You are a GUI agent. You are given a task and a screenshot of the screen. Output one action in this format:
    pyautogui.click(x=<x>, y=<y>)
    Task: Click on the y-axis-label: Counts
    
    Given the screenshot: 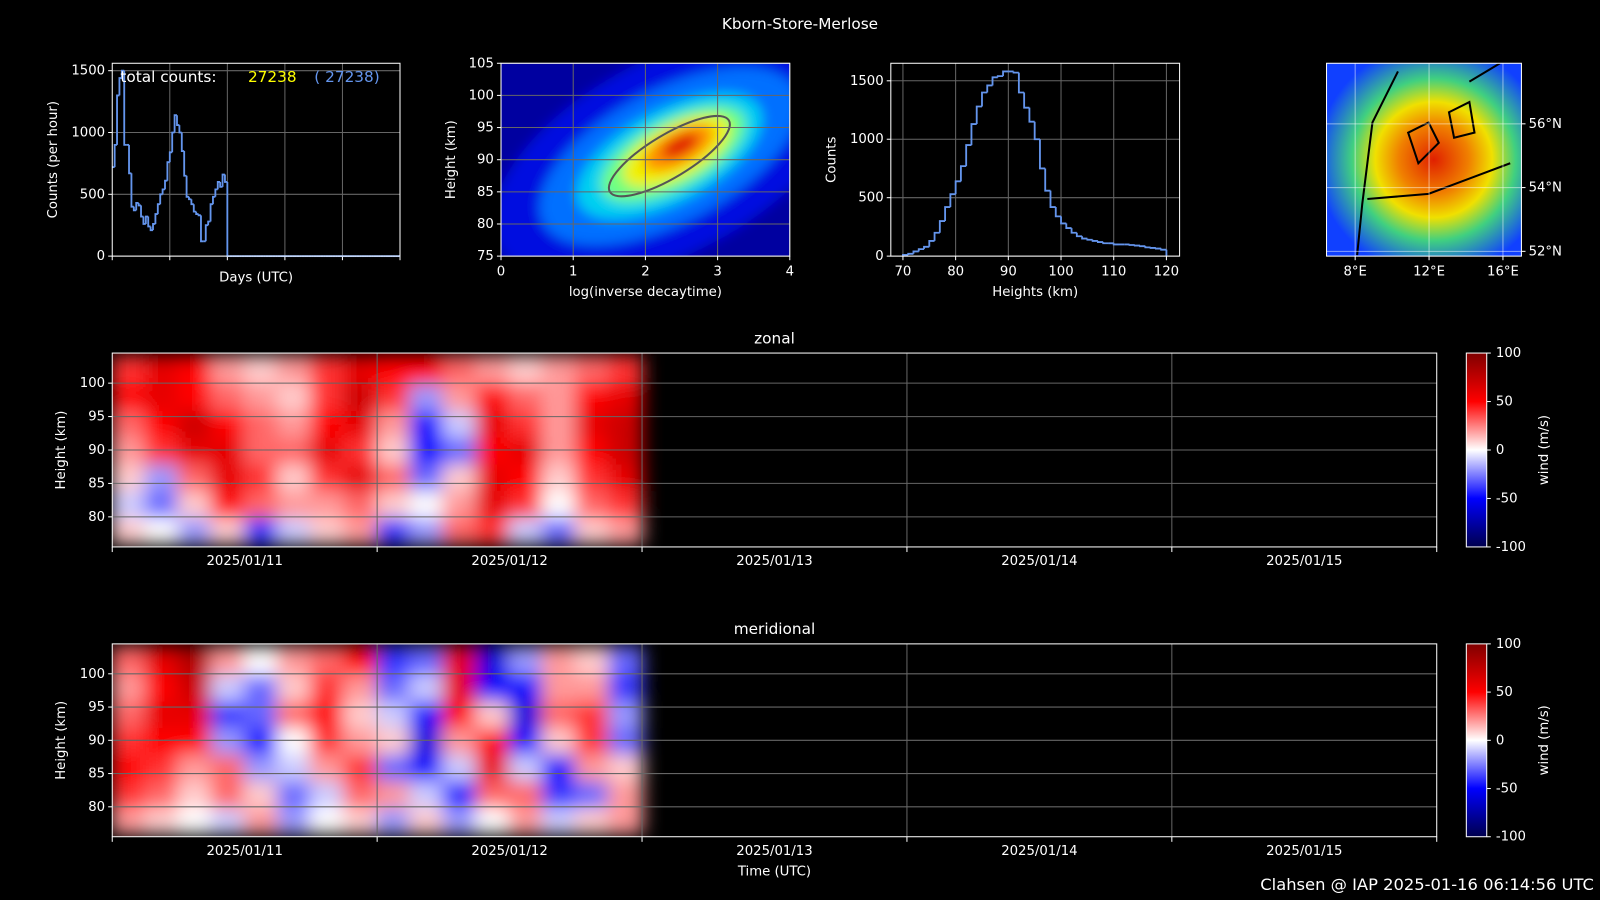 What is the action you would take?
    pyautogui.click(x=832, y=159)
    